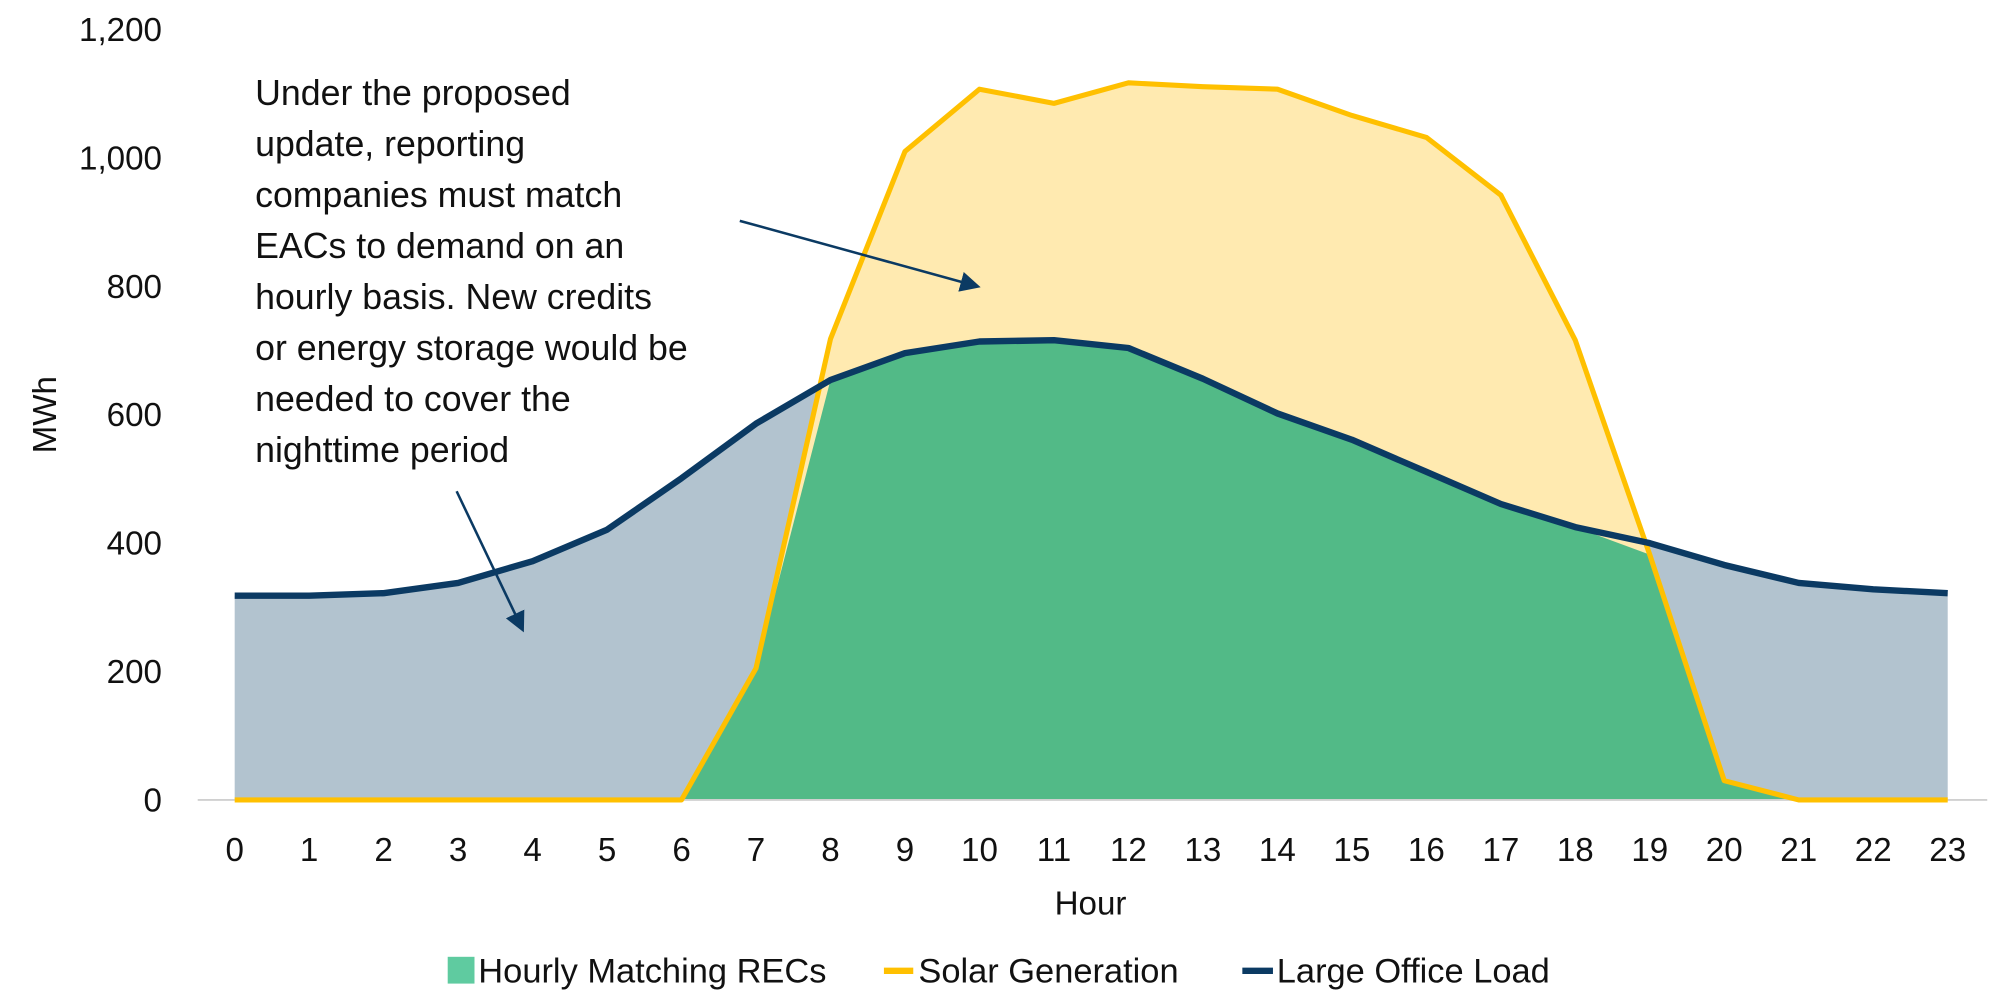 The image size is (2000, 1008). I want to click on x-tick-label: 17, so click(1500, 850).